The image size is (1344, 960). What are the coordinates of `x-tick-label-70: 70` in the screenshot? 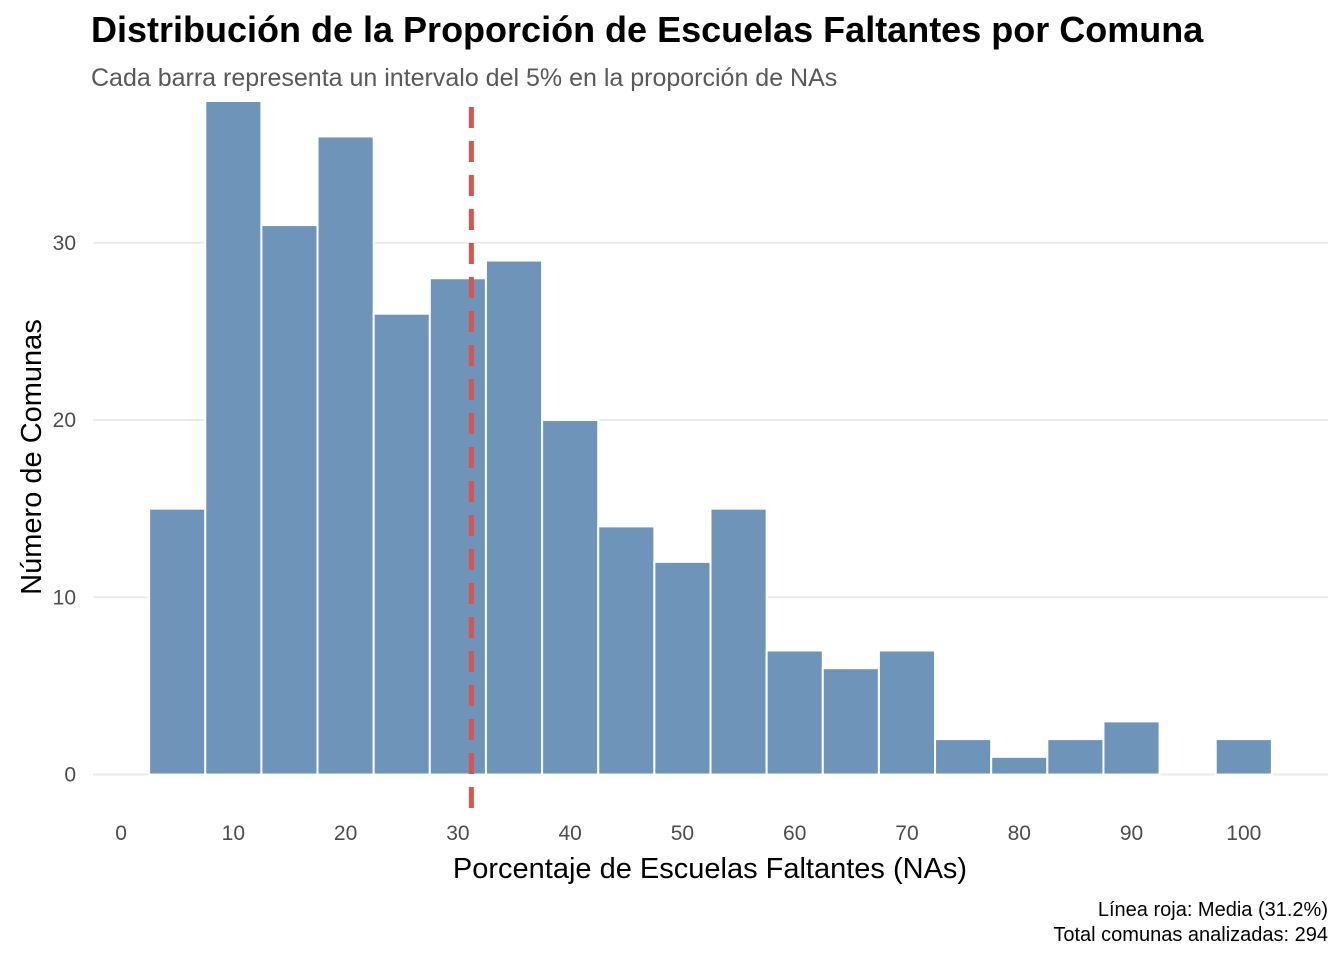 It's located at (906, 833).